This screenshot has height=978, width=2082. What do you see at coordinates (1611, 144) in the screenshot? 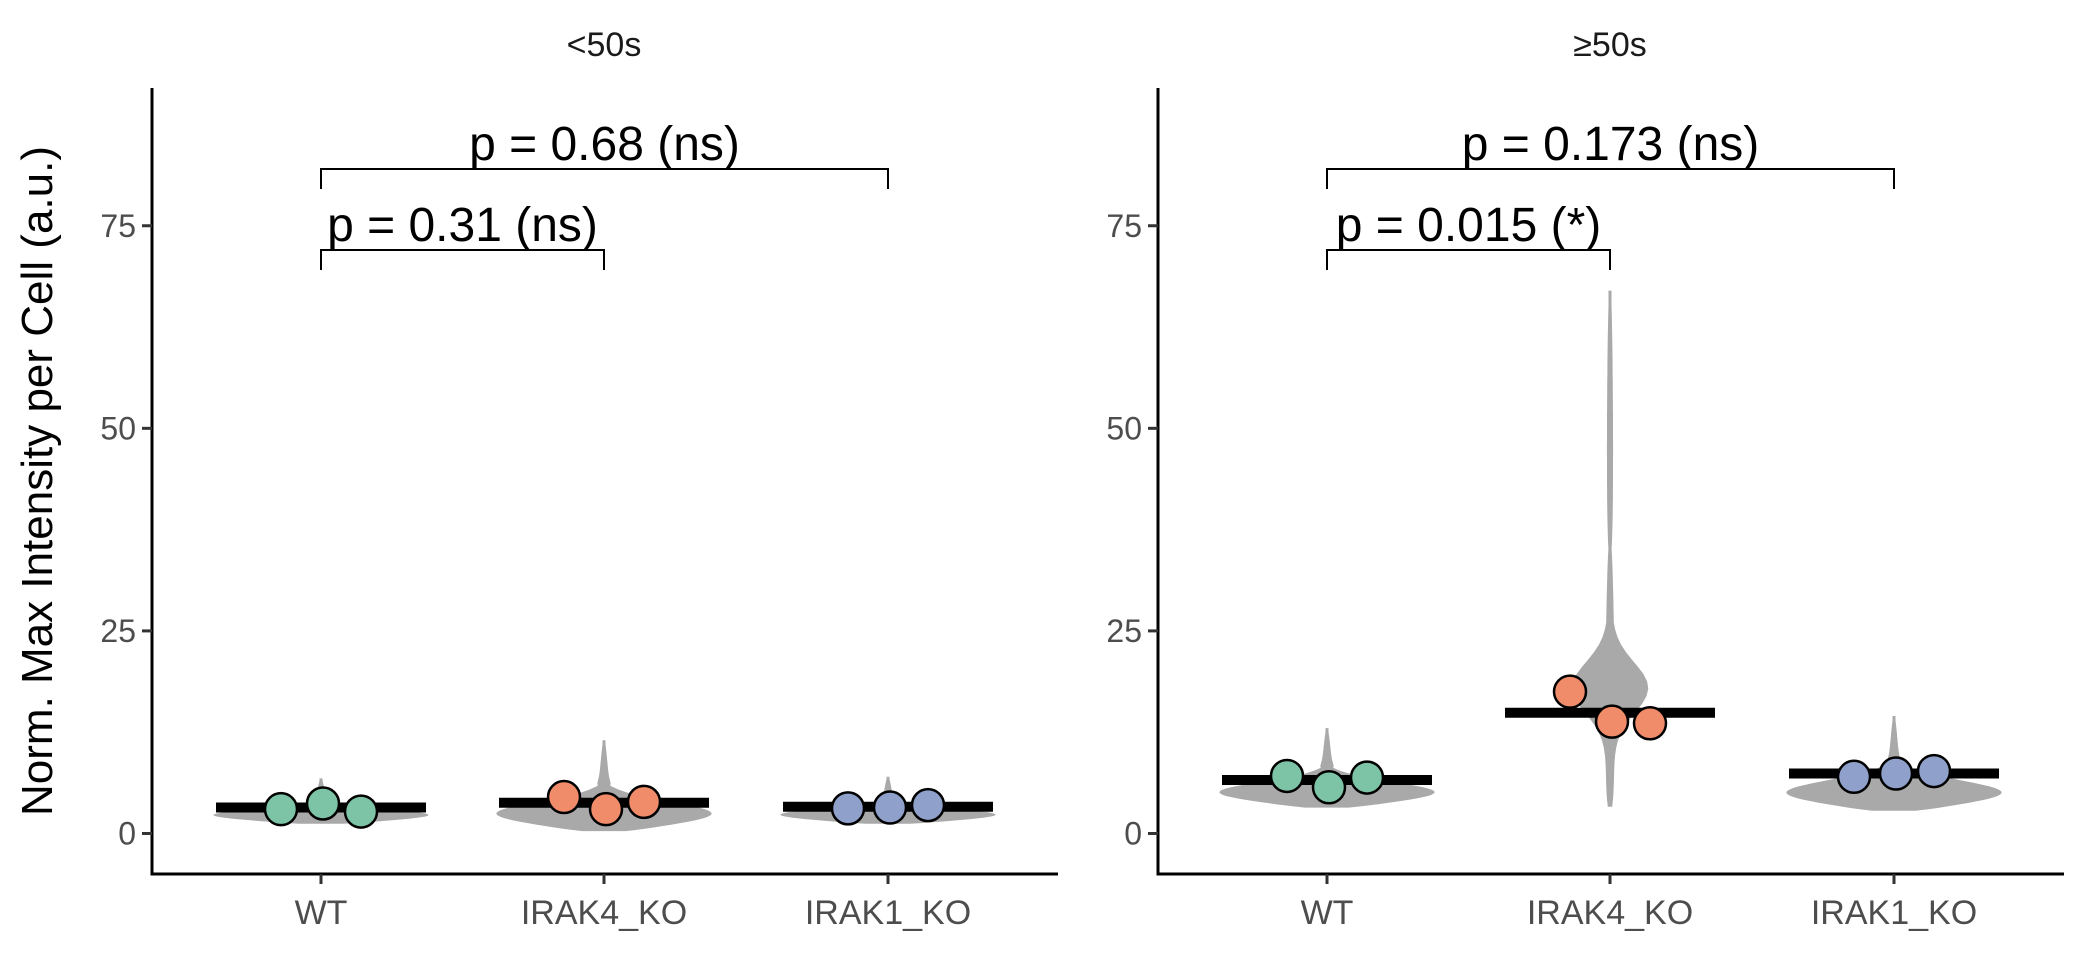
I see `p-value-label: p = 0.173 (ns)` at bounding box center [1611, 144].